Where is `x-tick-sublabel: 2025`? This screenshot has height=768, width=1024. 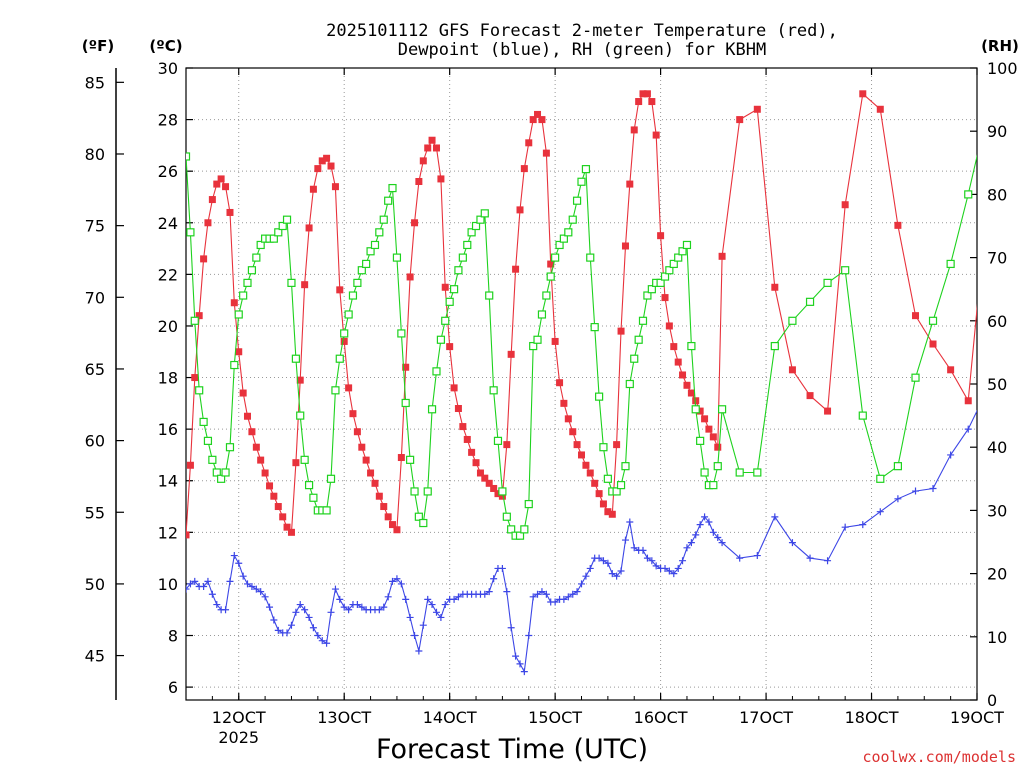 x-tick-sublabel: 2025 is located at coordinates (238, 737).